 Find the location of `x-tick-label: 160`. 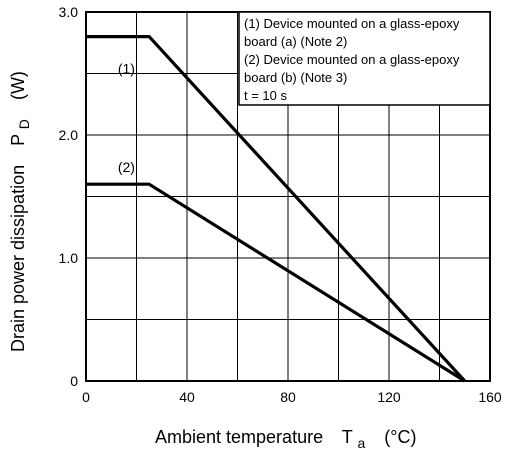

x-tick-label: 160 is located at coordinates (490, 397).